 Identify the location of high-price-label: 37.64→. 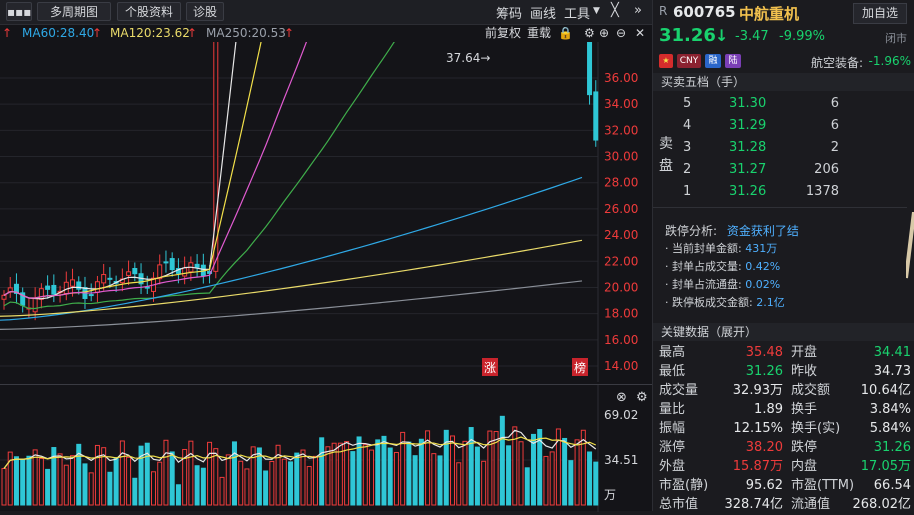
(468, 58).